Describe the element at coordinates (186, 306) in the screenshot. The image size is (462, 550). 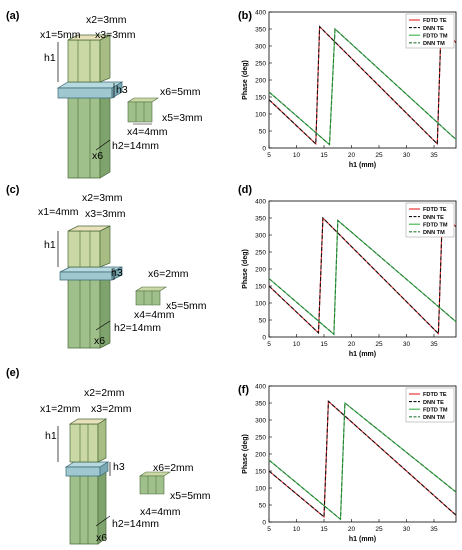
I see `dim-x5: x5=5mm` at that location.